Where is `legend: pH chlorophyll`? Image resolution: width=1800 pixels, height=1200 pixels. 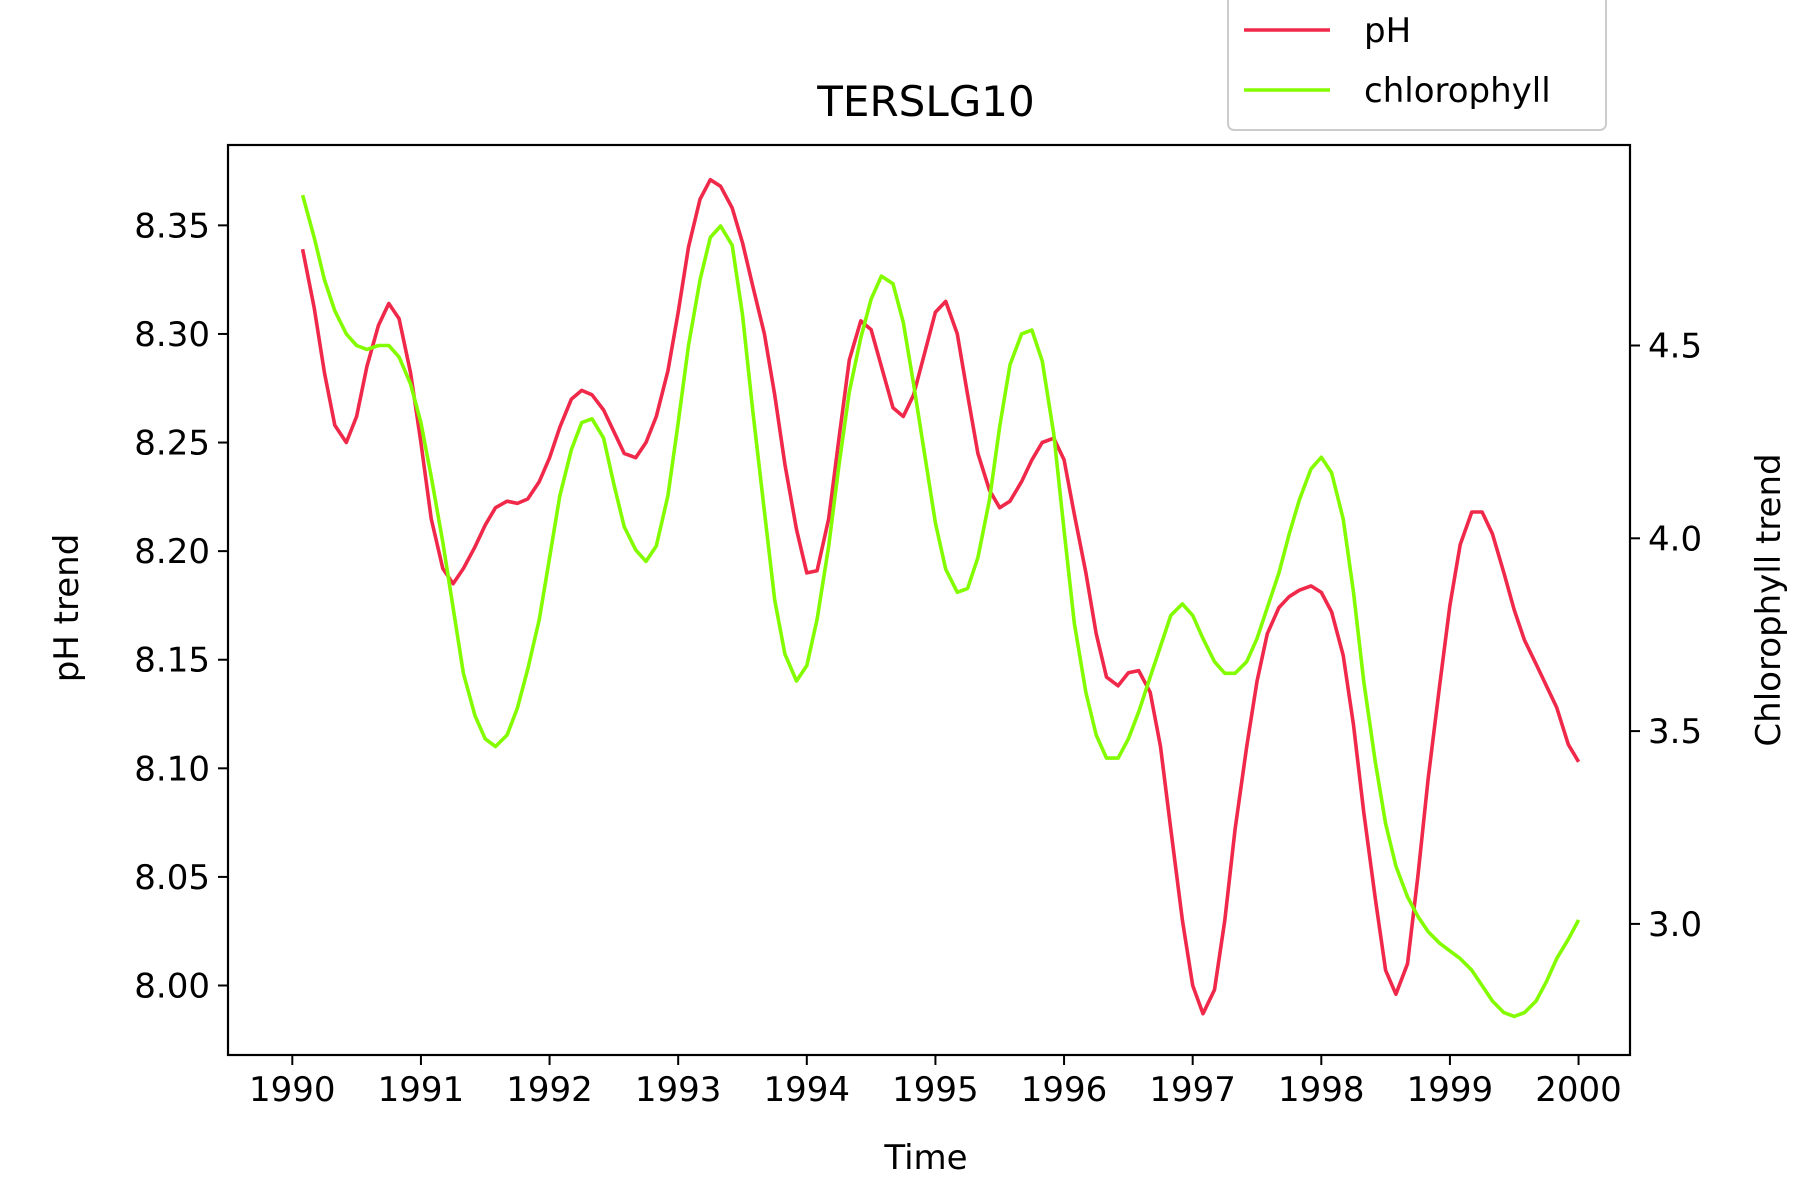 legend: pH chlorophyll is located at coordinates (1417, 65).